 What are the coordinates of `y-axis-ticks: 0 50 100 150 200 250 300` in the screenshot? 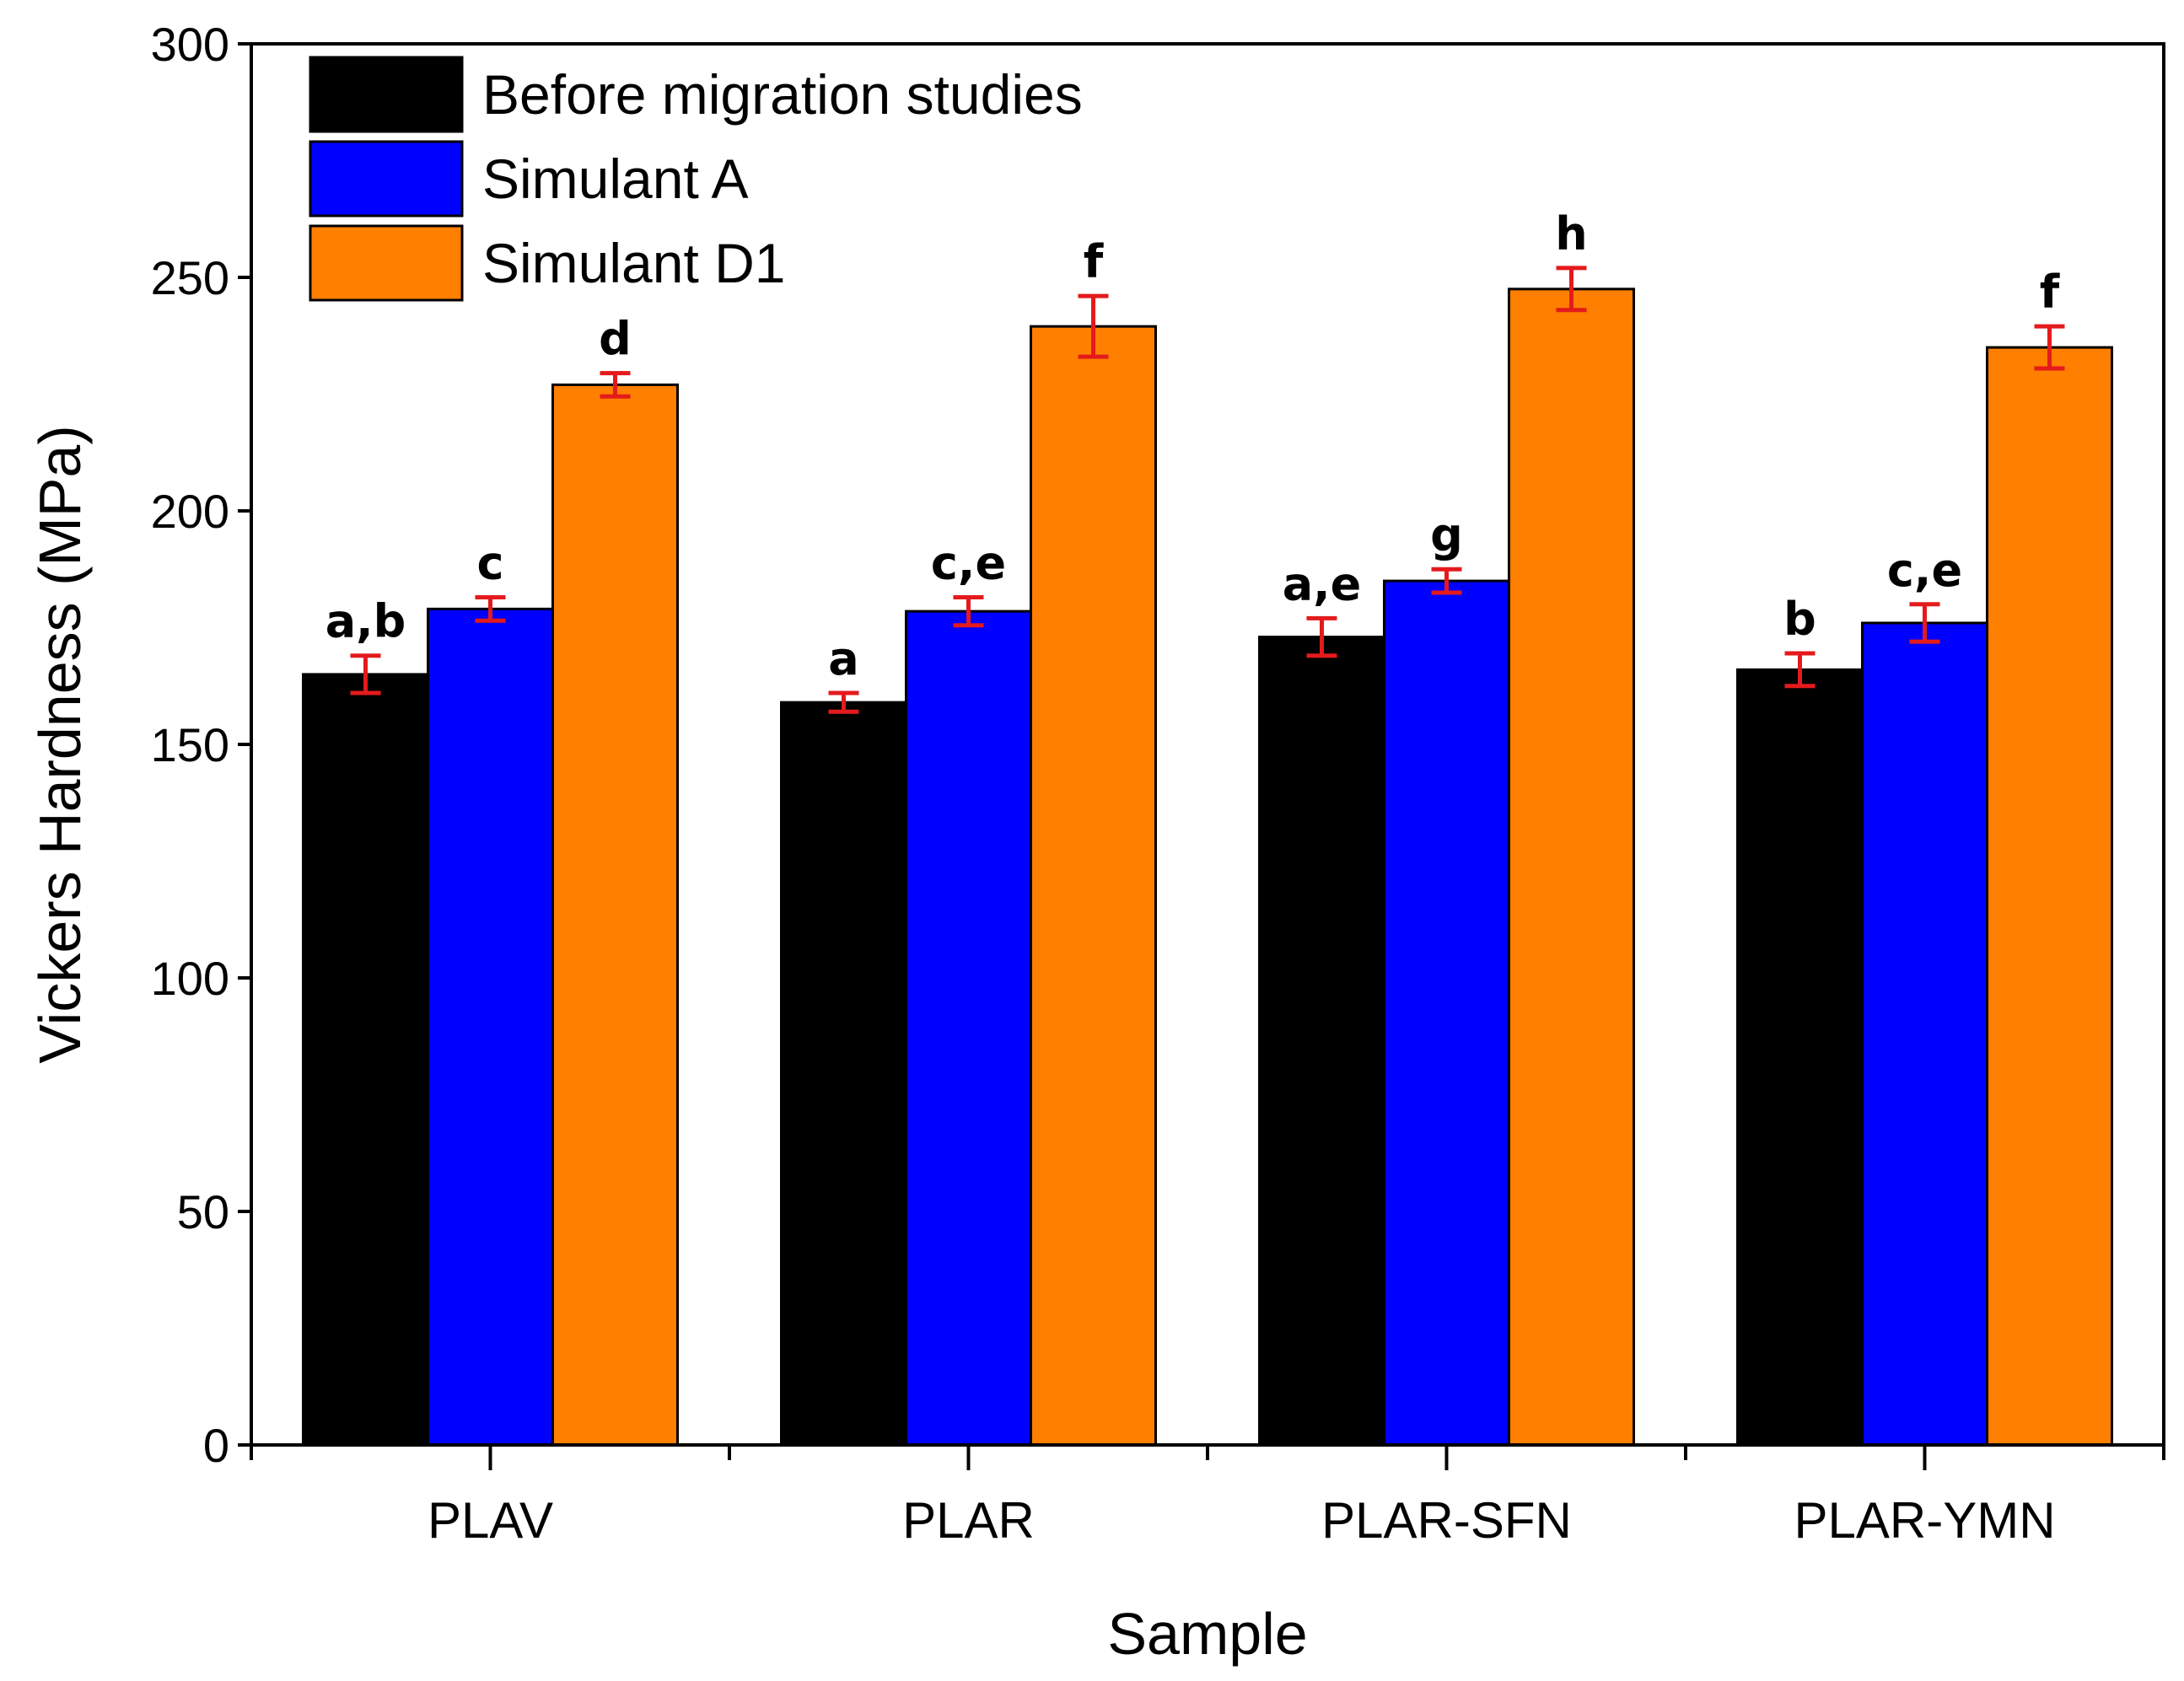 It's located at (201, 745).